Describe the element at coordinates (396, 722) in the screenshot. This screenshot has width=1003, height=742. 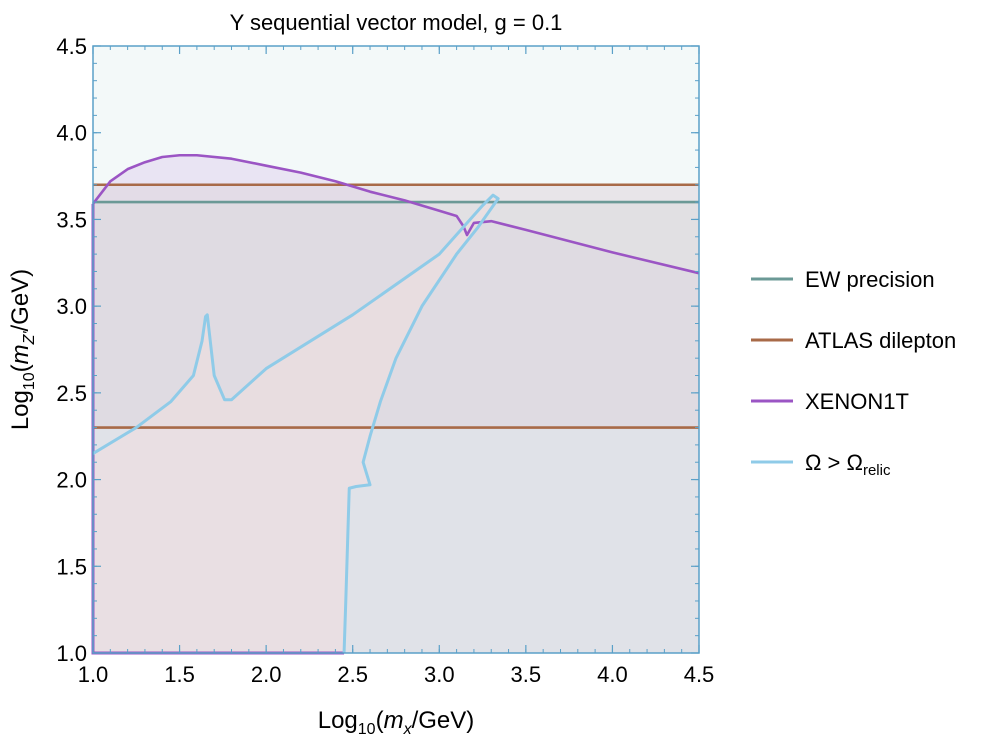
I see `x-axis-label: Log10(mx/GeV)` at that location.